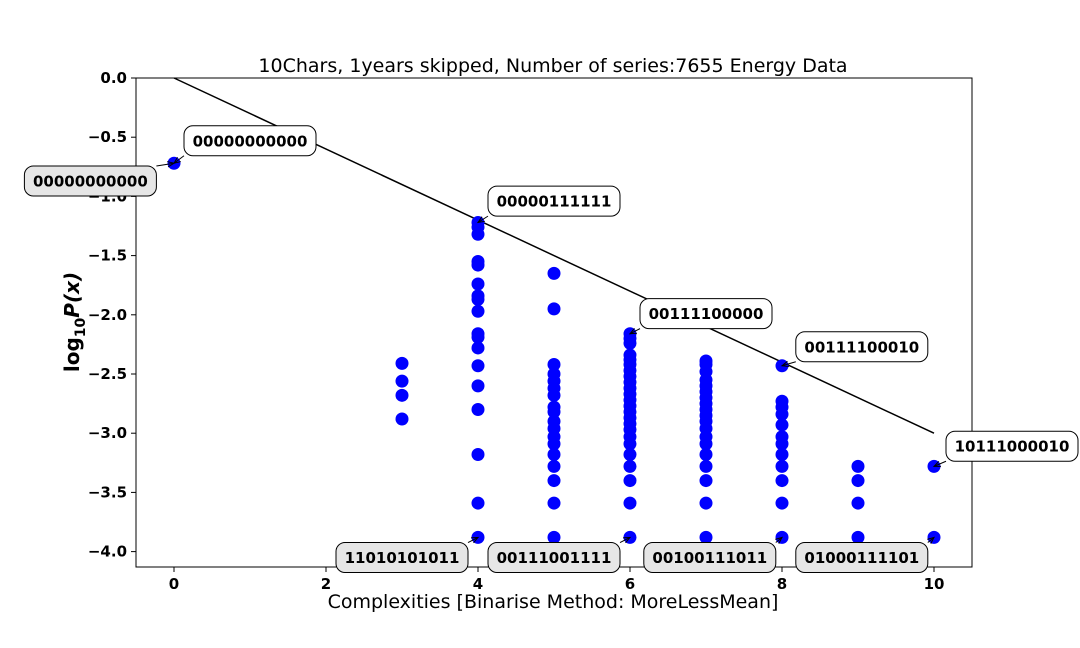 The width and height of the screenshot is (1080, 648). I want to click on x-tick-label: 10, so click(934, 584).